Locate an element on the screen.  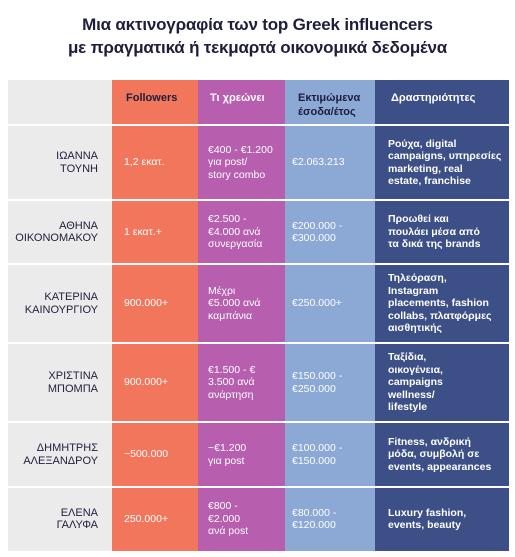
influencer-name-line: ΑΛΕΞΑΝΔΡΟΥ is located at coordinates (60, 460).